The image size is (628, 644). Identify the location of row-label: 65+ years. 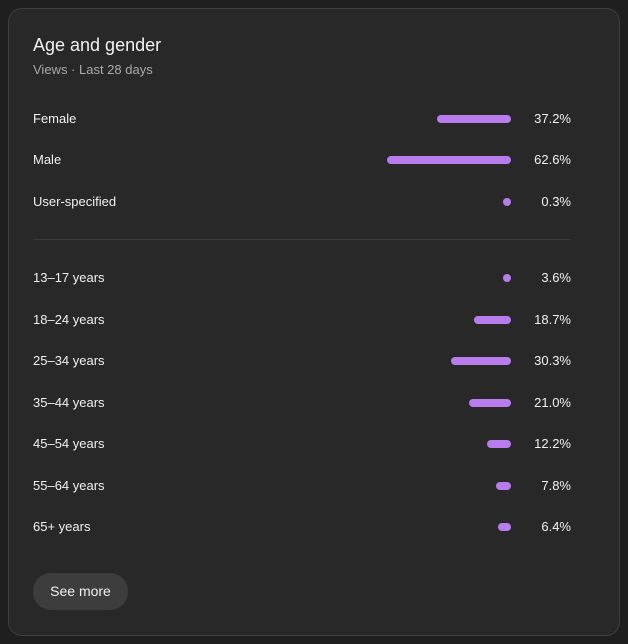
(62, 526).